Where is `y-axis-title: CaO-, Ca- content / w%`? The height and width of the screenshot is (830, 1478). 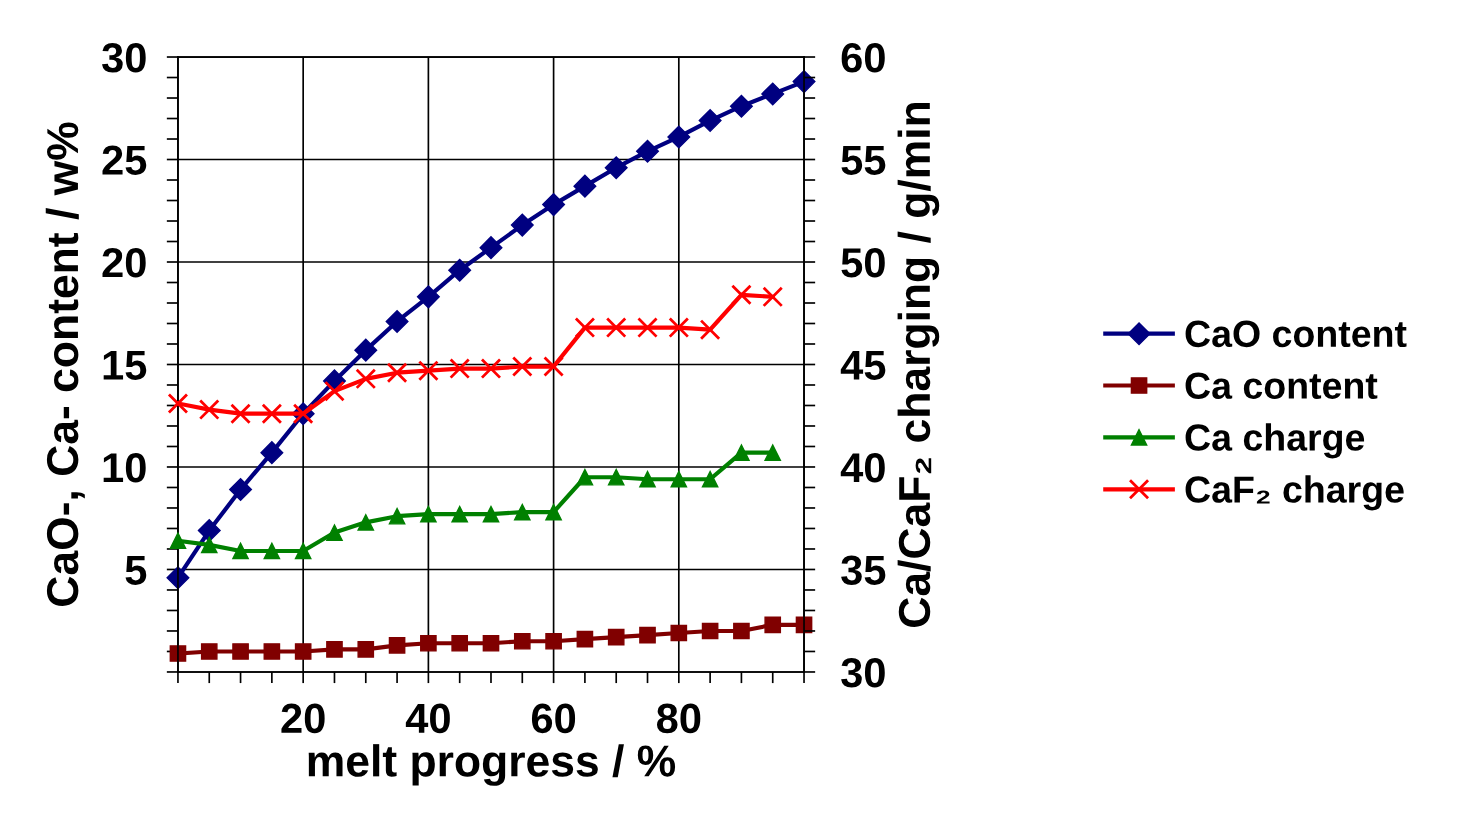
y-axis-title: CaO-, Ca- content / w% is located at coordinates (65, 364).